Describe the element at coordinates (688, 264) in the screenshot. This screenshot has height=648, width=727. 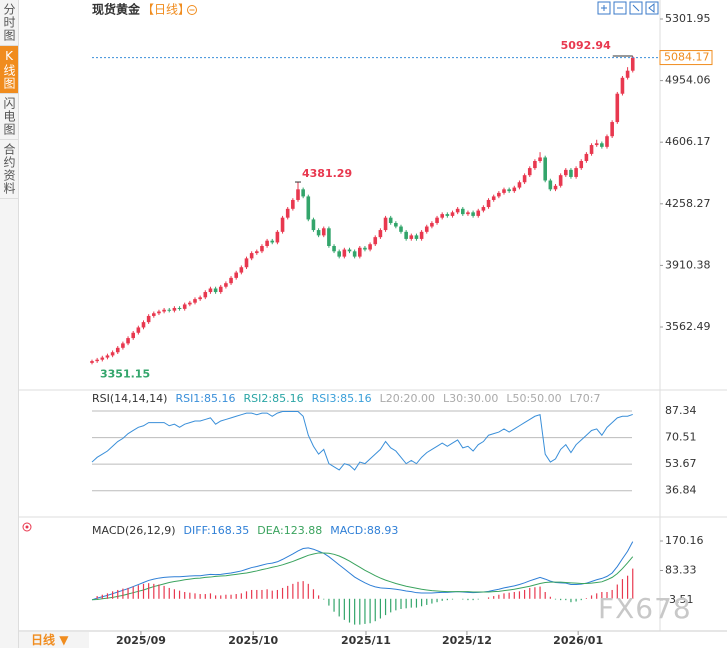
I see `y-tick-label: 3910.38` at that location.